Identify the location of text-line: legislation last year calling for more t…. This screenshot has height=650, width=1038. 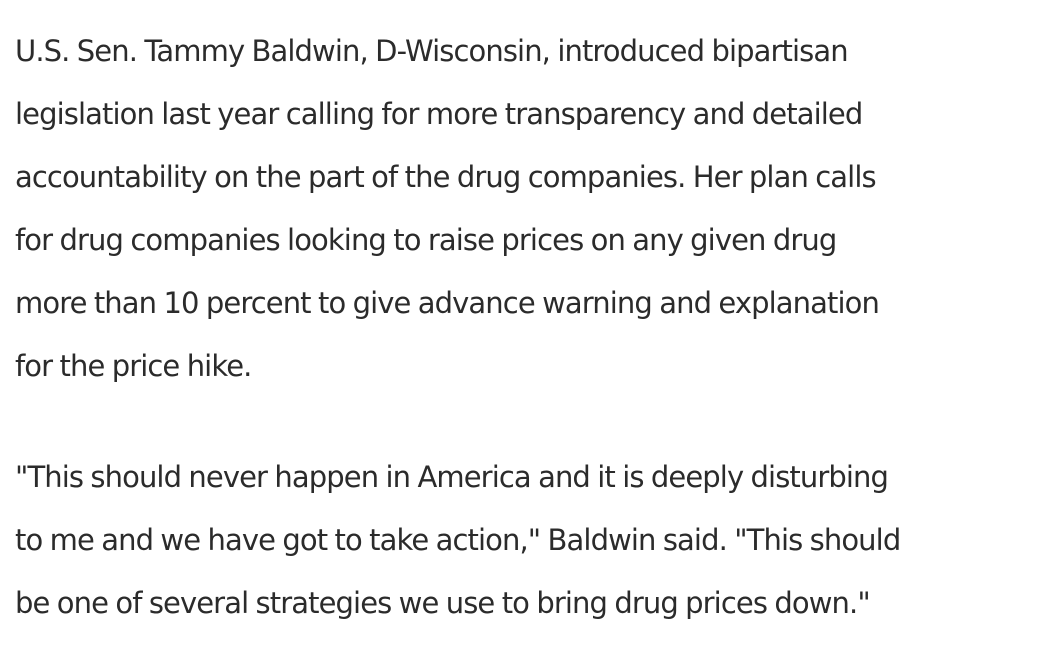
(439, 114).